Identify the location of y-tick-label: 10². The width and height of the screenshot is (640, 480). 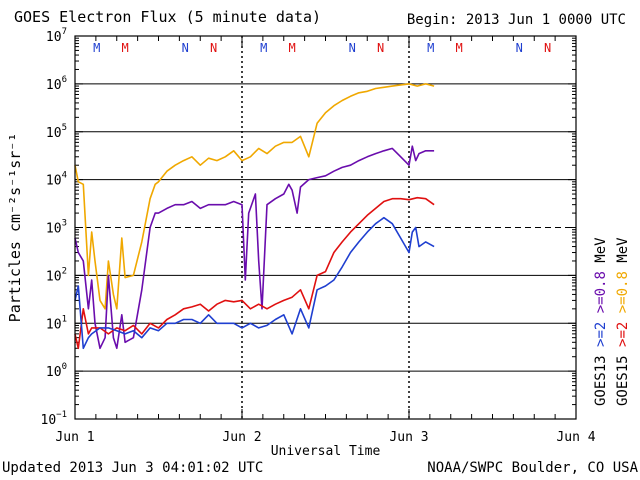
(56, 275).